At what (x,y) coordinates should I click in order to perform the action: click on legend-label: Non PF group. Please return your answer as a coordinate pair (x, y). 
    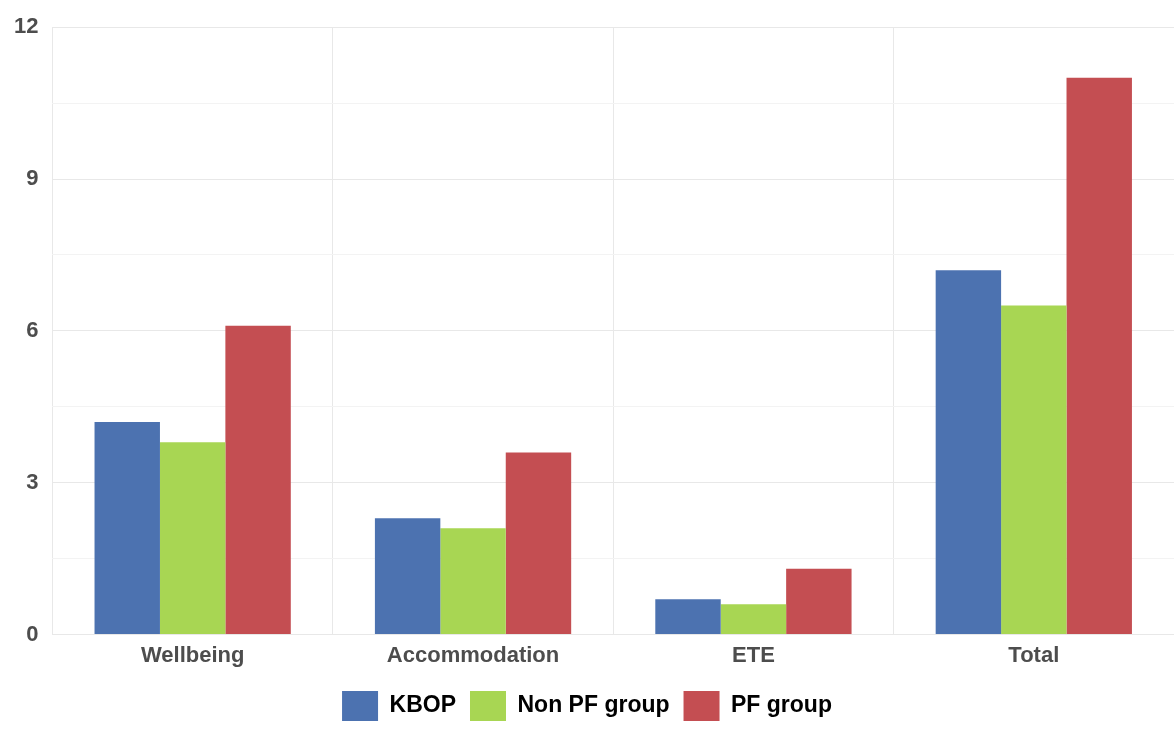
    Looking at the image, I should click on (593, 704).